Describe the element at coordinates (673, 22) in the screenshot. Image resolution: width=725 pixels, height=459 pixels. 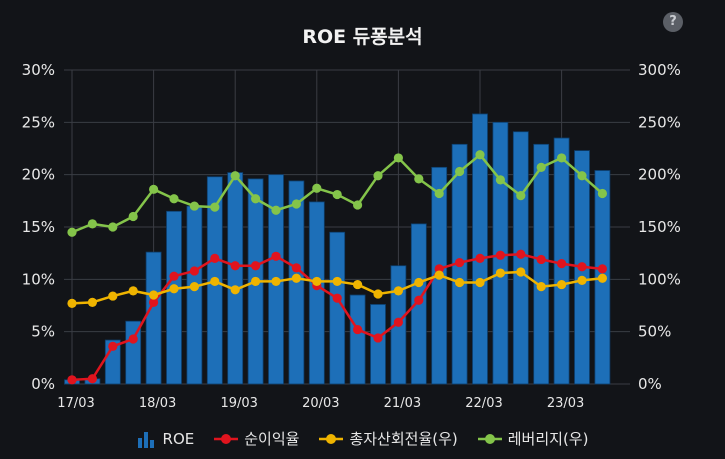
I see `help-icon: ?` at that location.